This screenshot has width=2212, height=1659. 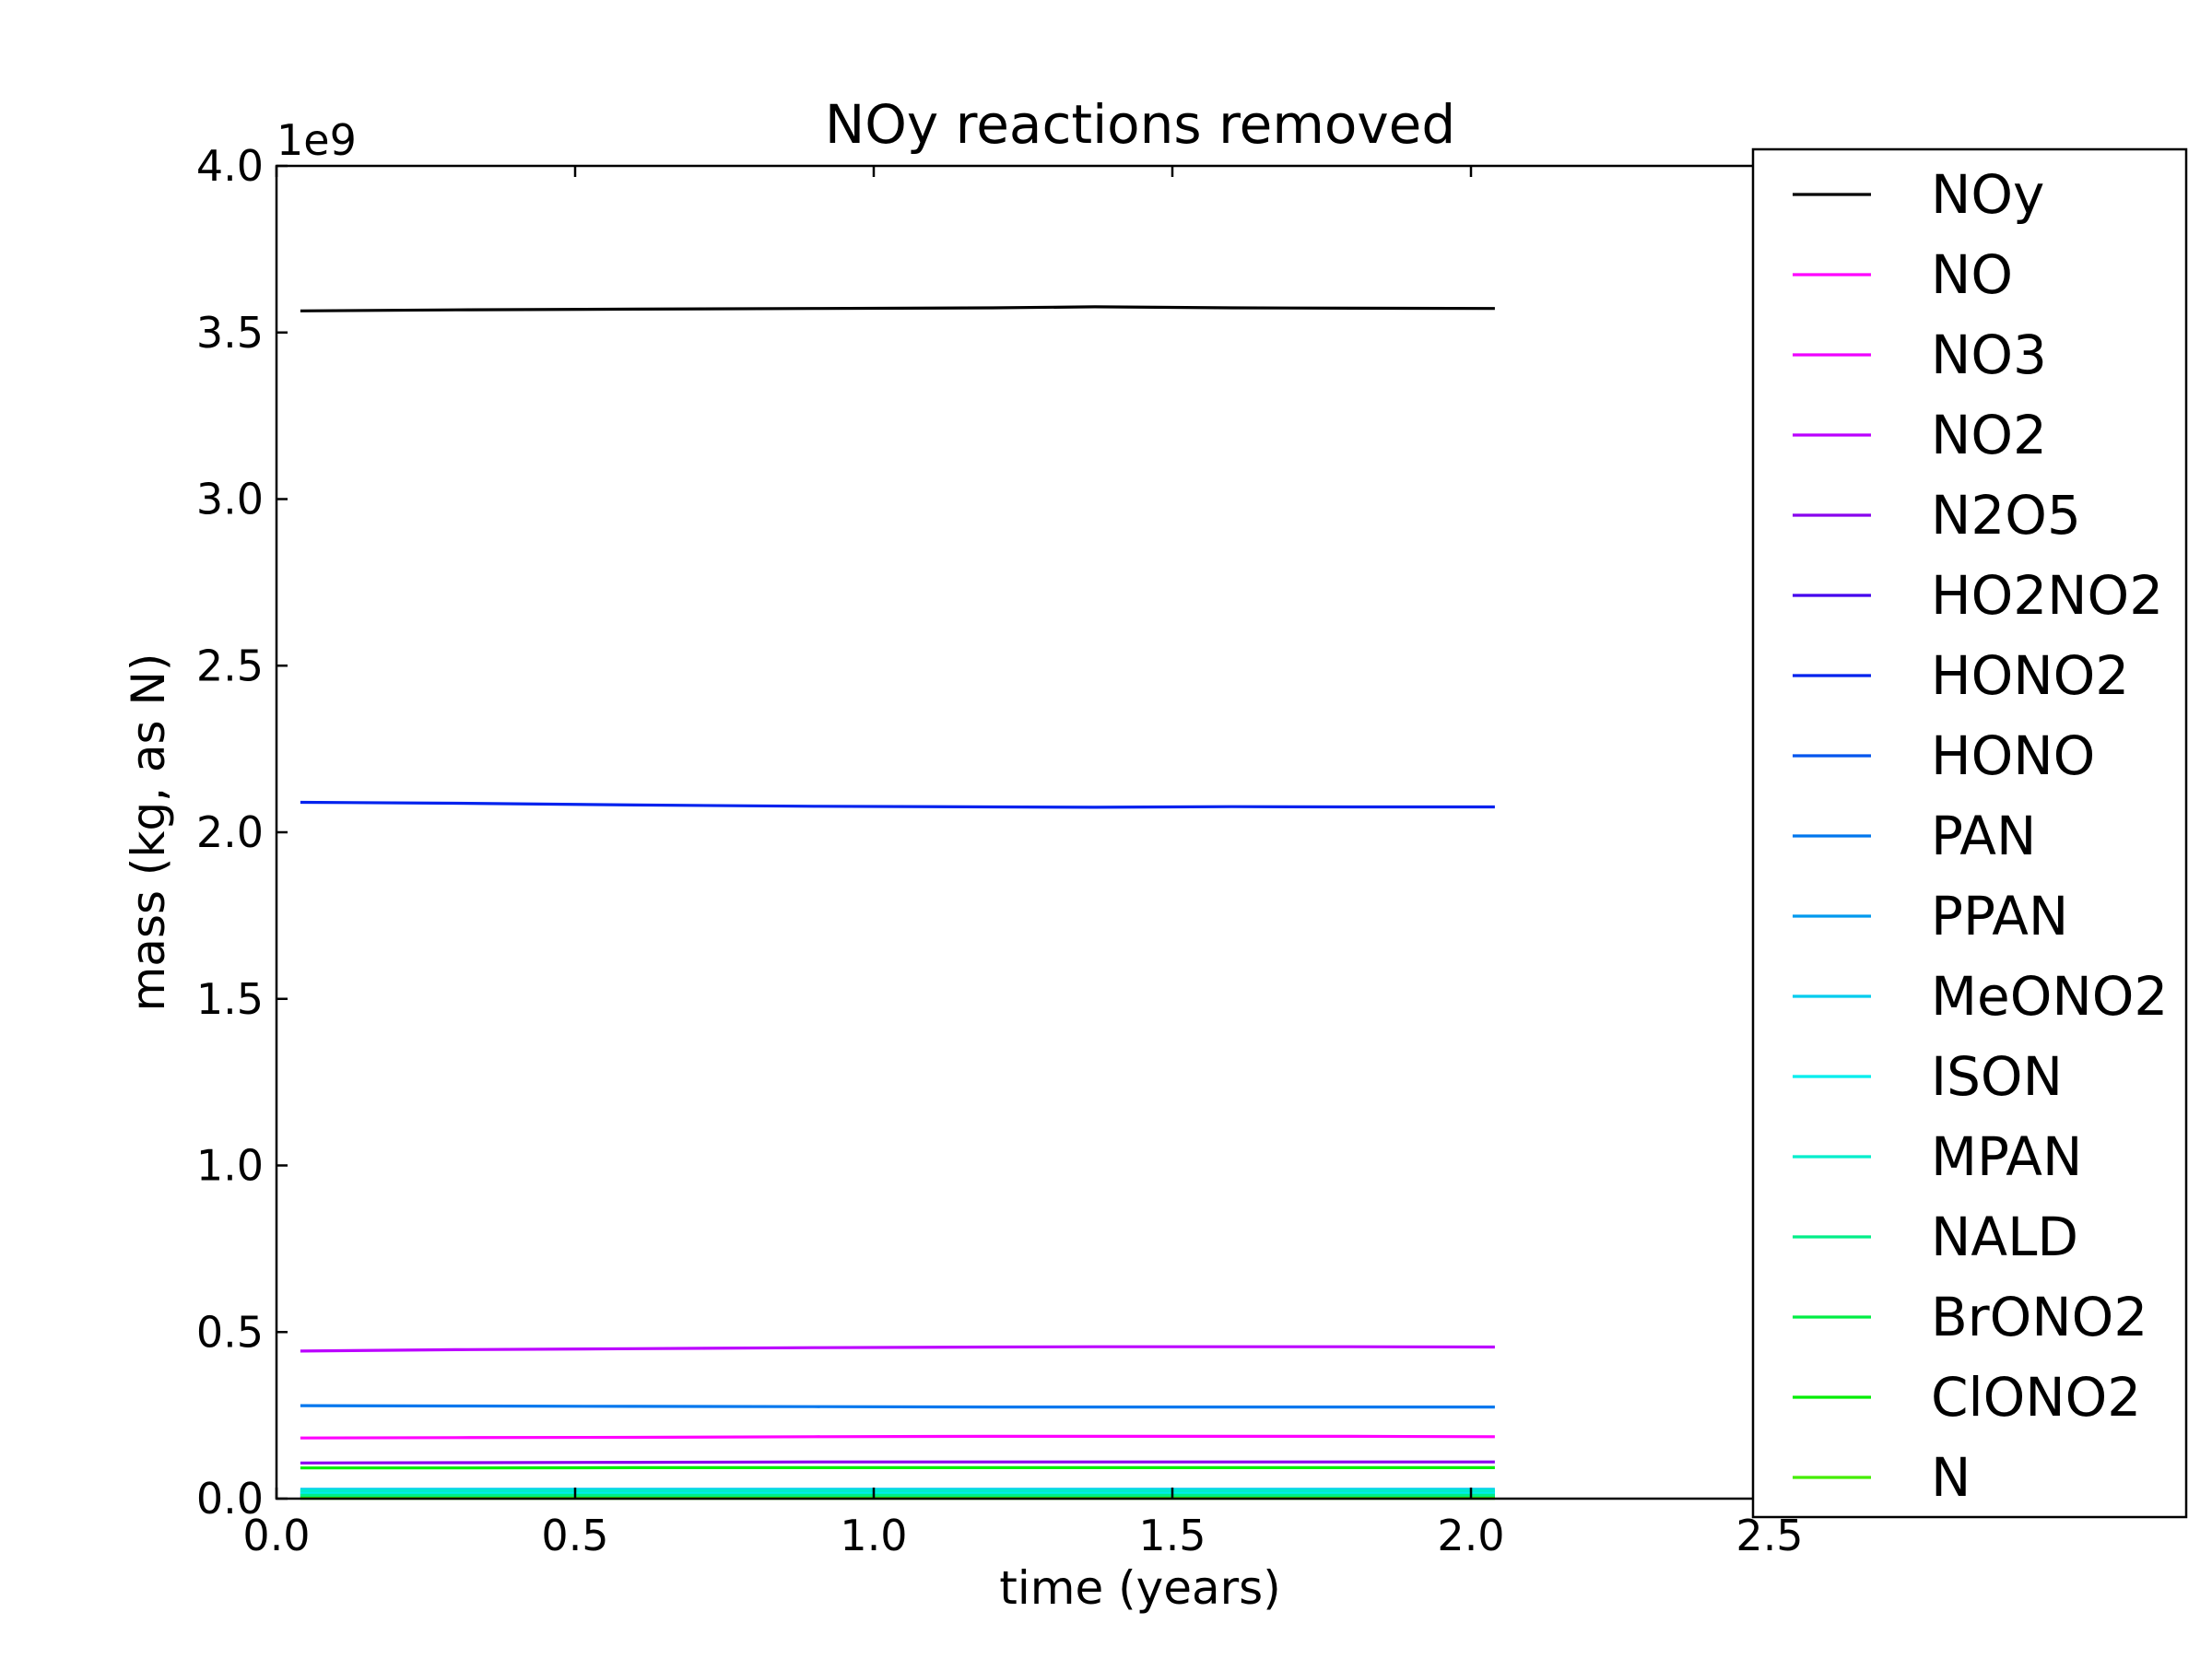 What do you see at coordinates (897, 1437) in the screenshot?
I see `series-line-no` at bounding box center [897, 1437].